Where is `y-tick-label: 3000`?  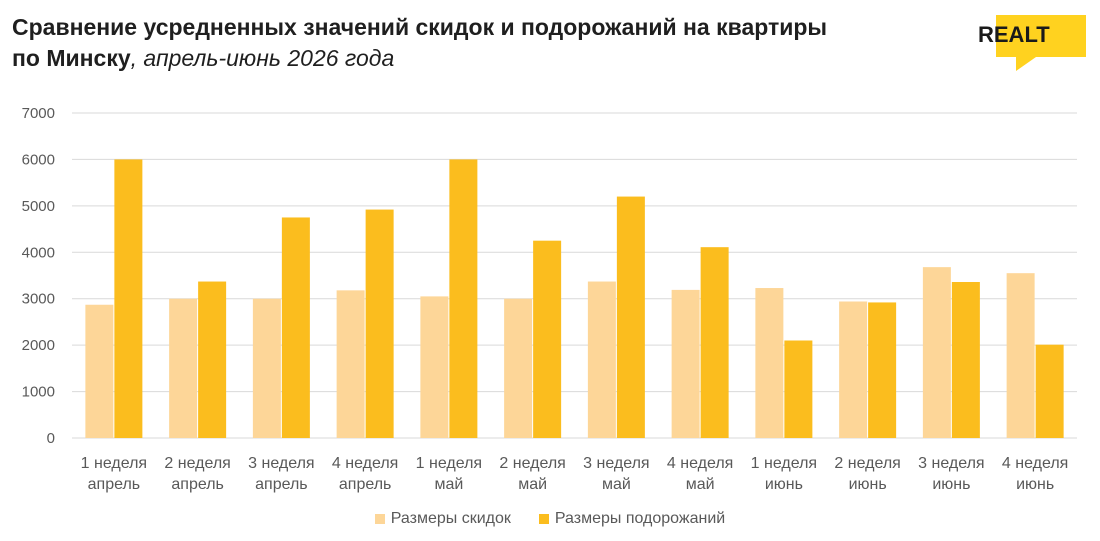 y-tick-label: 3000 is located at coordinates (38, 299).